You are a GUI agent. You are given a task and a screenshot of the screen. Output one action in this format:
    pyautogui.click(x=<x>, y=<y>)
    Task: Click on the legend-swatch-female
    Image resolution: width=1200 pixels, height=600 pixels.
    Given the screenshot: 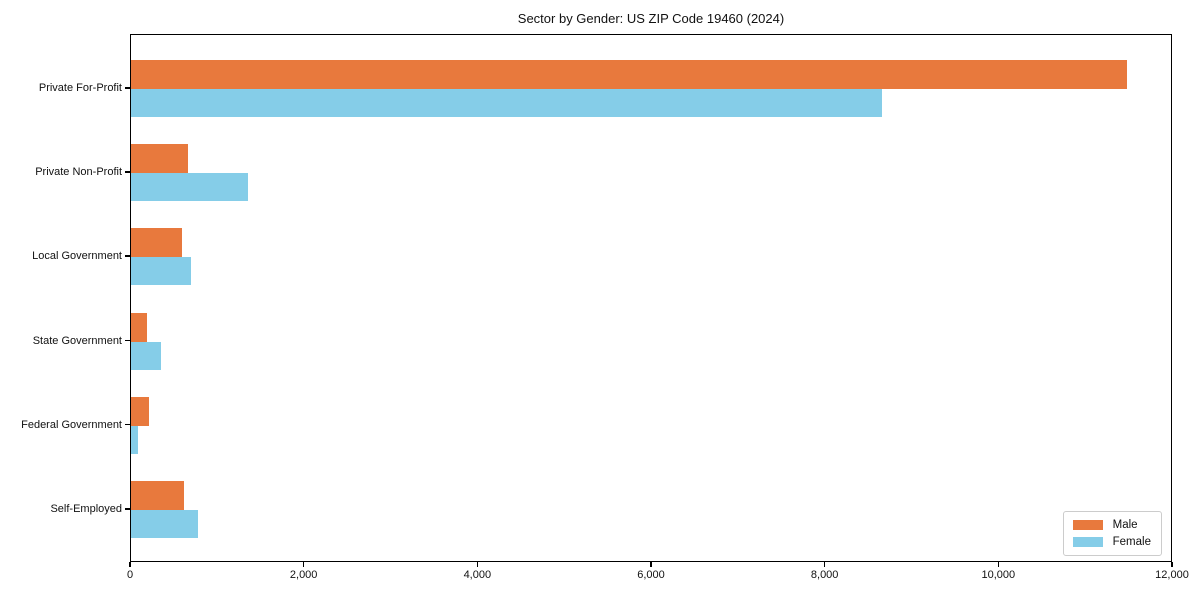 What is the action you would take?
    pyautogui.click(x=1087, y=542)
    